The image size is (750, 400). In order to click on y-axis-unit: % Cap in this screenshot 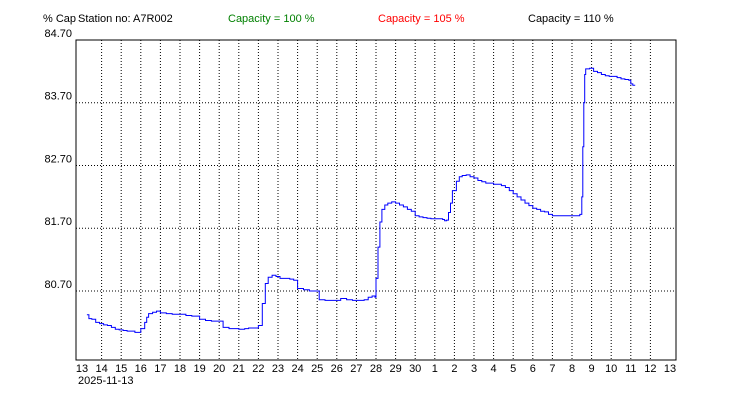, I will do `click(60, 19)`.